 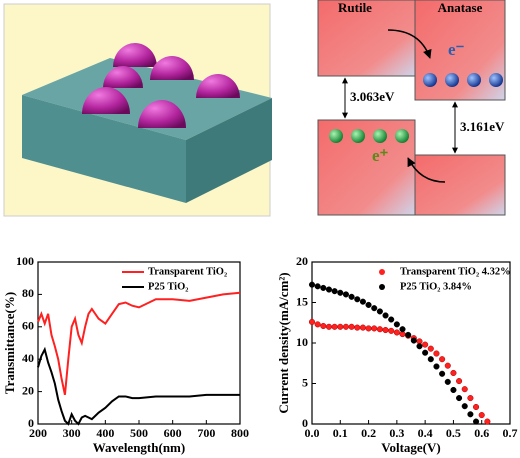 I want to click on y-tick-label: 5, so click(x=305, y=382).